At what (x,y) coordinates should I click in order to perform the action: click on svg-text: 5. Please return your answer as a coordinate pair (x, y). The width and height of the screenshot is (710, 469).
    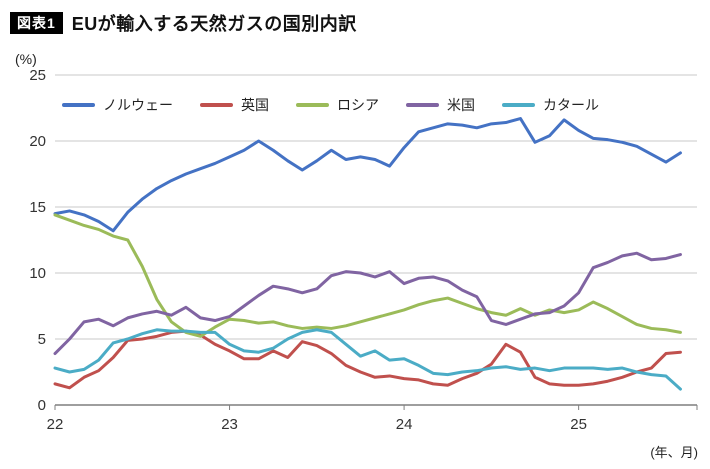
    Looking at the image, I should click on (42, 339).